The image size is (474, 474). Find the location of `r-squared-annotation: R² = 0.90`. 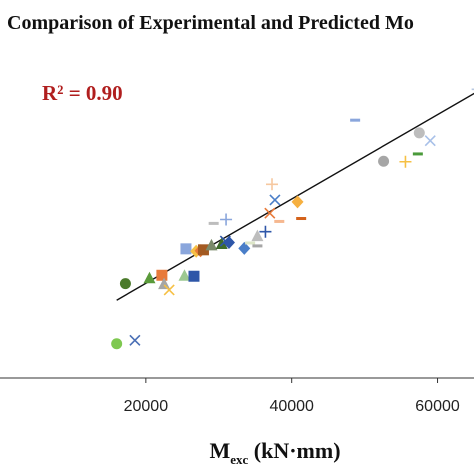

r-squared-annotation: R² = 0.90 is located at coordinates (82, 93).